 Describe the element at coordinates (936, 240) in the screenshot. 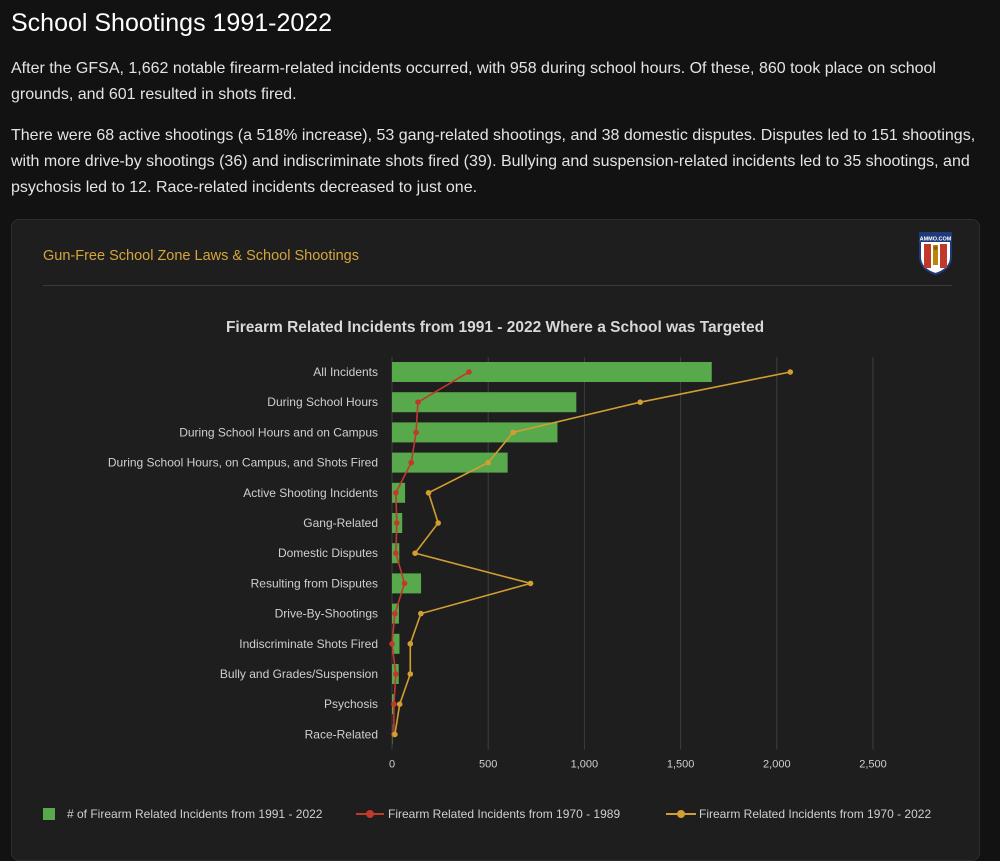

I see `logo-text: AMMO.COM` at that location.